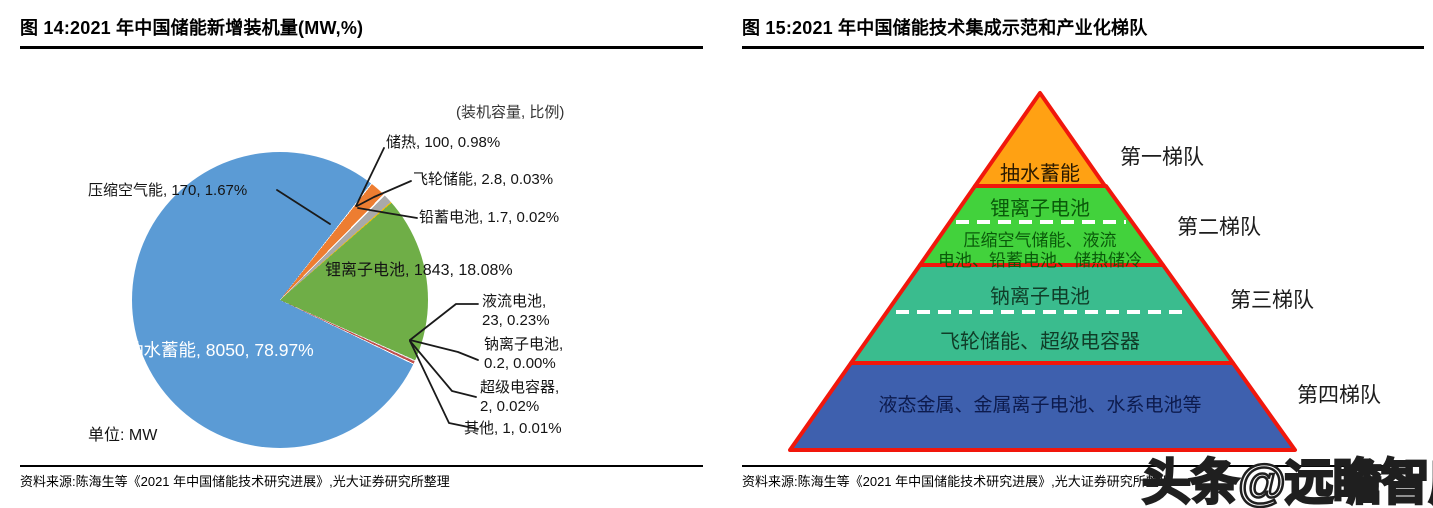 The height and width of the screenshot is (508, 1433). Describe the element at coordinates (123, 435) in the screenshot. I see `pie-unit-label: 单位: MW` at that location.